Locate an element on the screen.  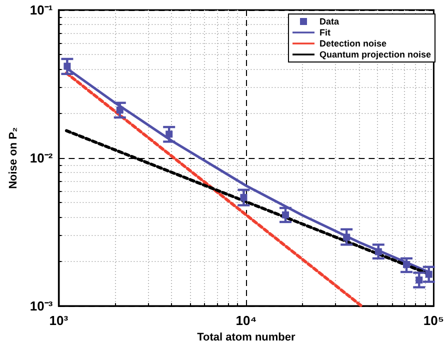
legend-label: Quantum projection noise is located at coordinates (375, 55).